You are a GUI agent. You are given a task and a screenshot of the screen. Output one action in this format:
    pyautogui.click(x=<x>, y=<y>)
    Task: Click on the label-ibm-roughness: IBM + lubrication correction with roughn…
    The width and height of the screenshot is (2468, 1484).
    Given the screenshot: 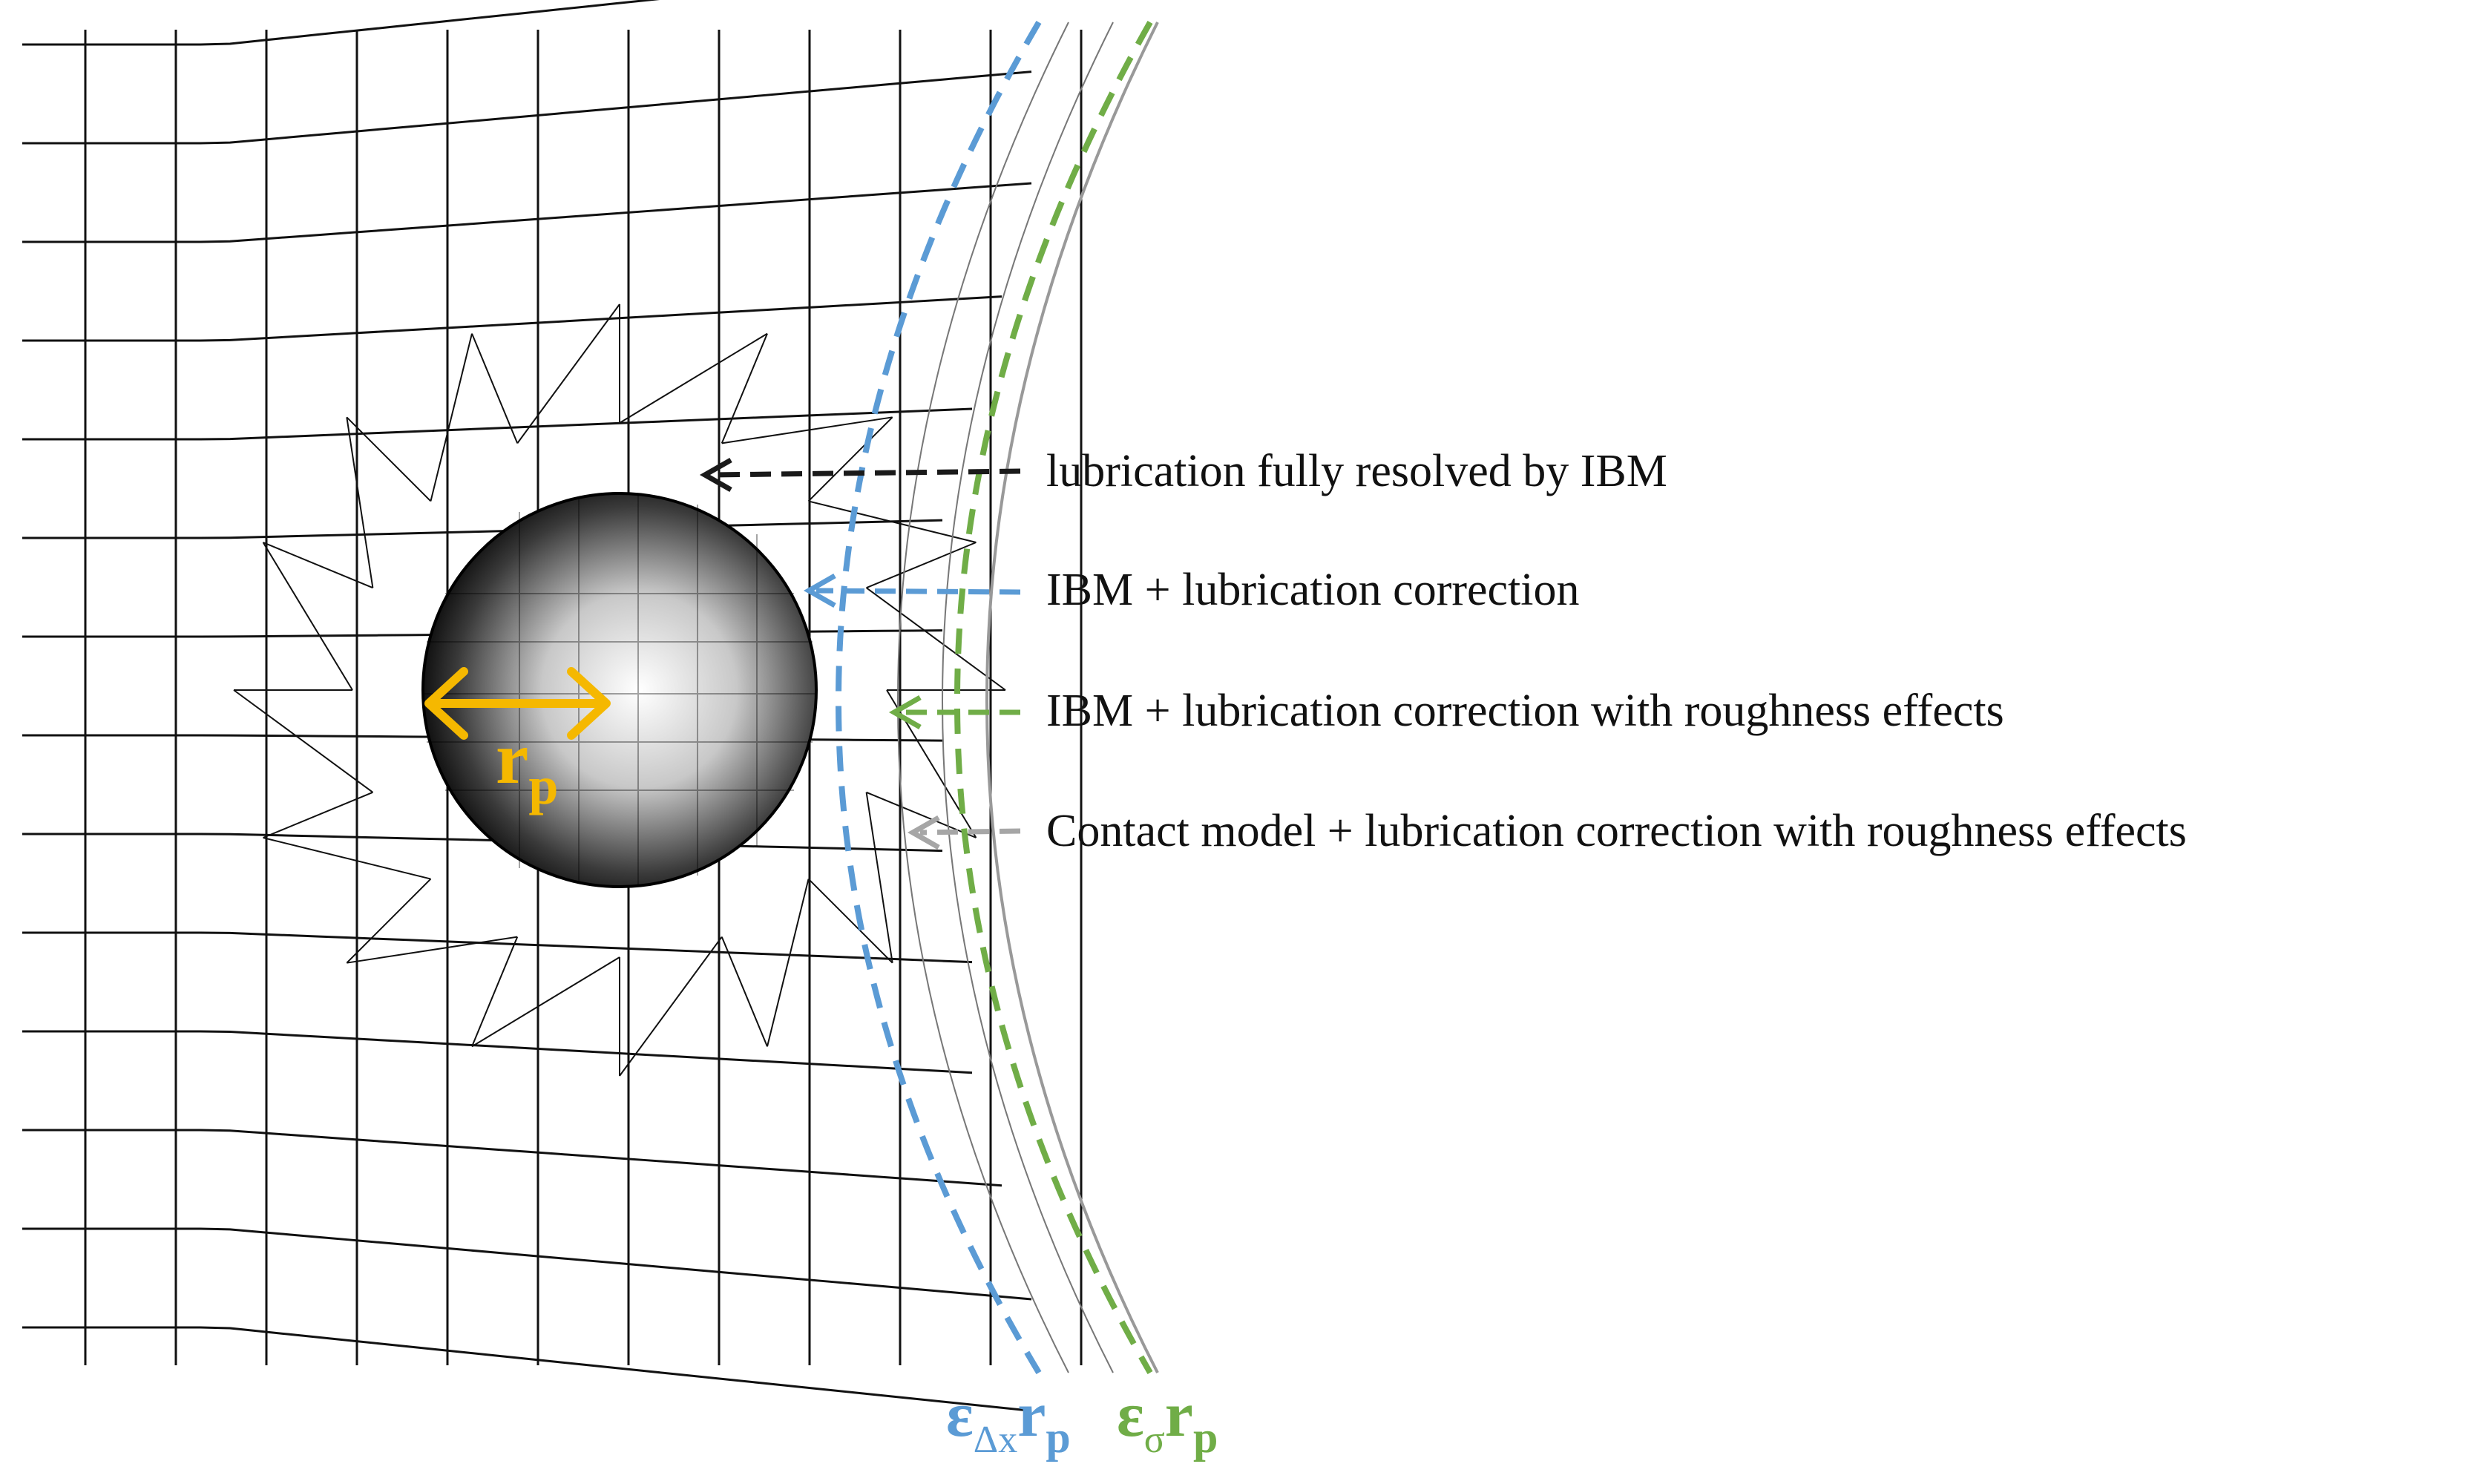 What is the action you would take?
    pyautogui.click(x=1525, y=711)
    